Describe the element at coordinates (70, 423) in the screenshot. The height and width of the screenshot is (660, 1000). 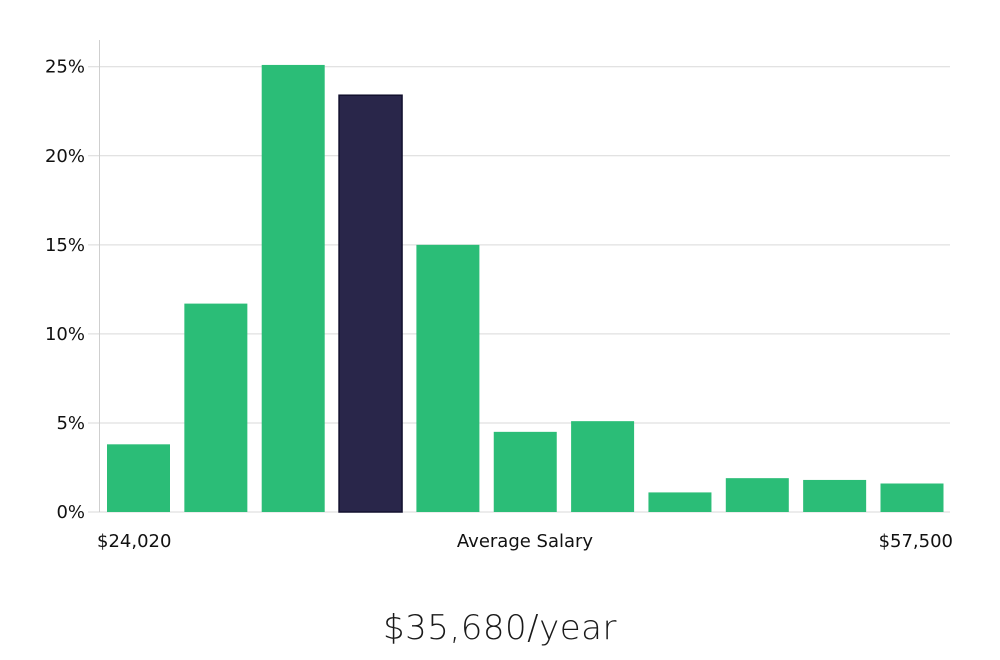
I see `y-tick-label: 5%` at that location.